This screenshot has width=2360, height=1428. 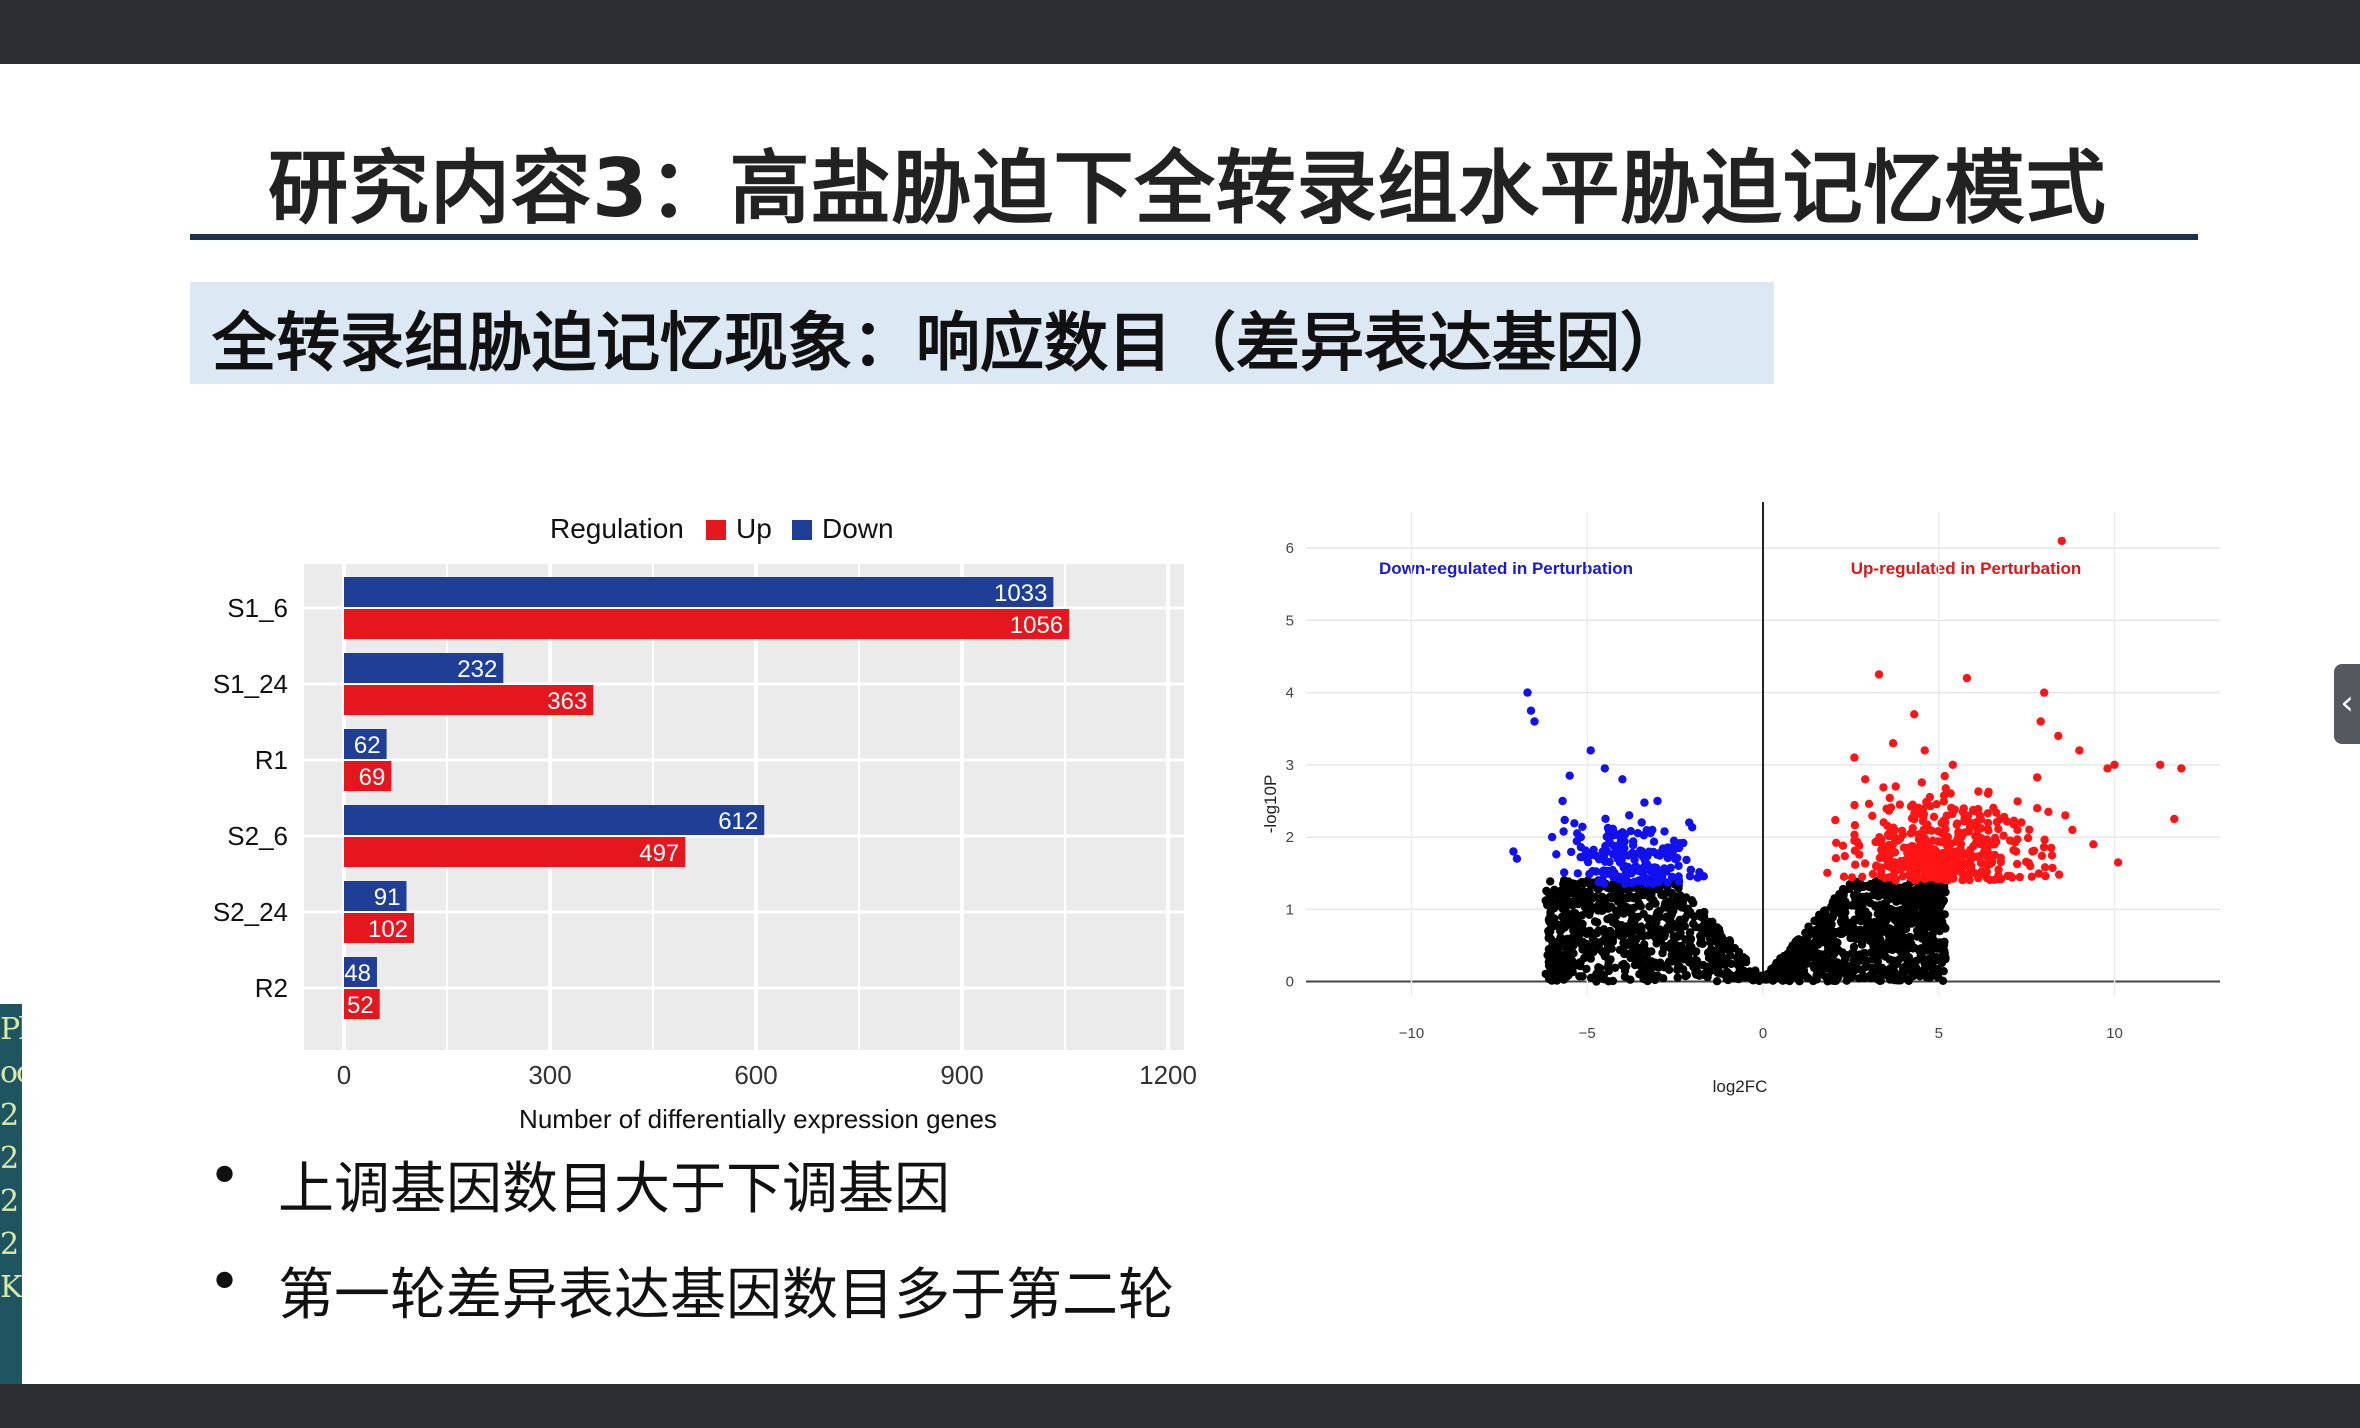 I want to click on volcano-x-axis-title: log2FC, so click(x=1740, y=1086).